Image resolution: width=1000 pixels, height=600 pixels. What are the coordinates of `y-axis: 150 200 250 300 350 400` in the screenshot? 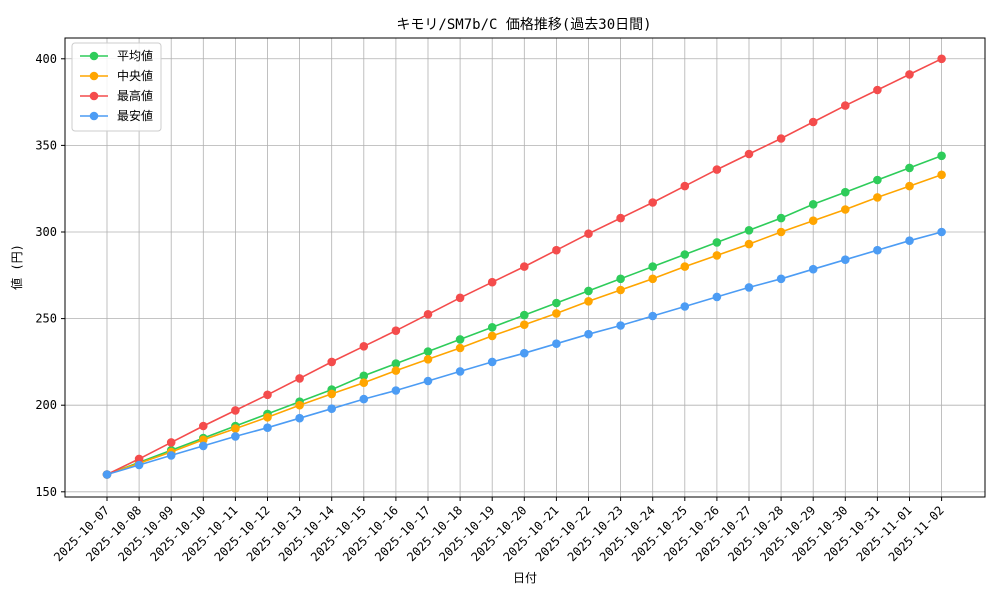 It's located at (50, 275).